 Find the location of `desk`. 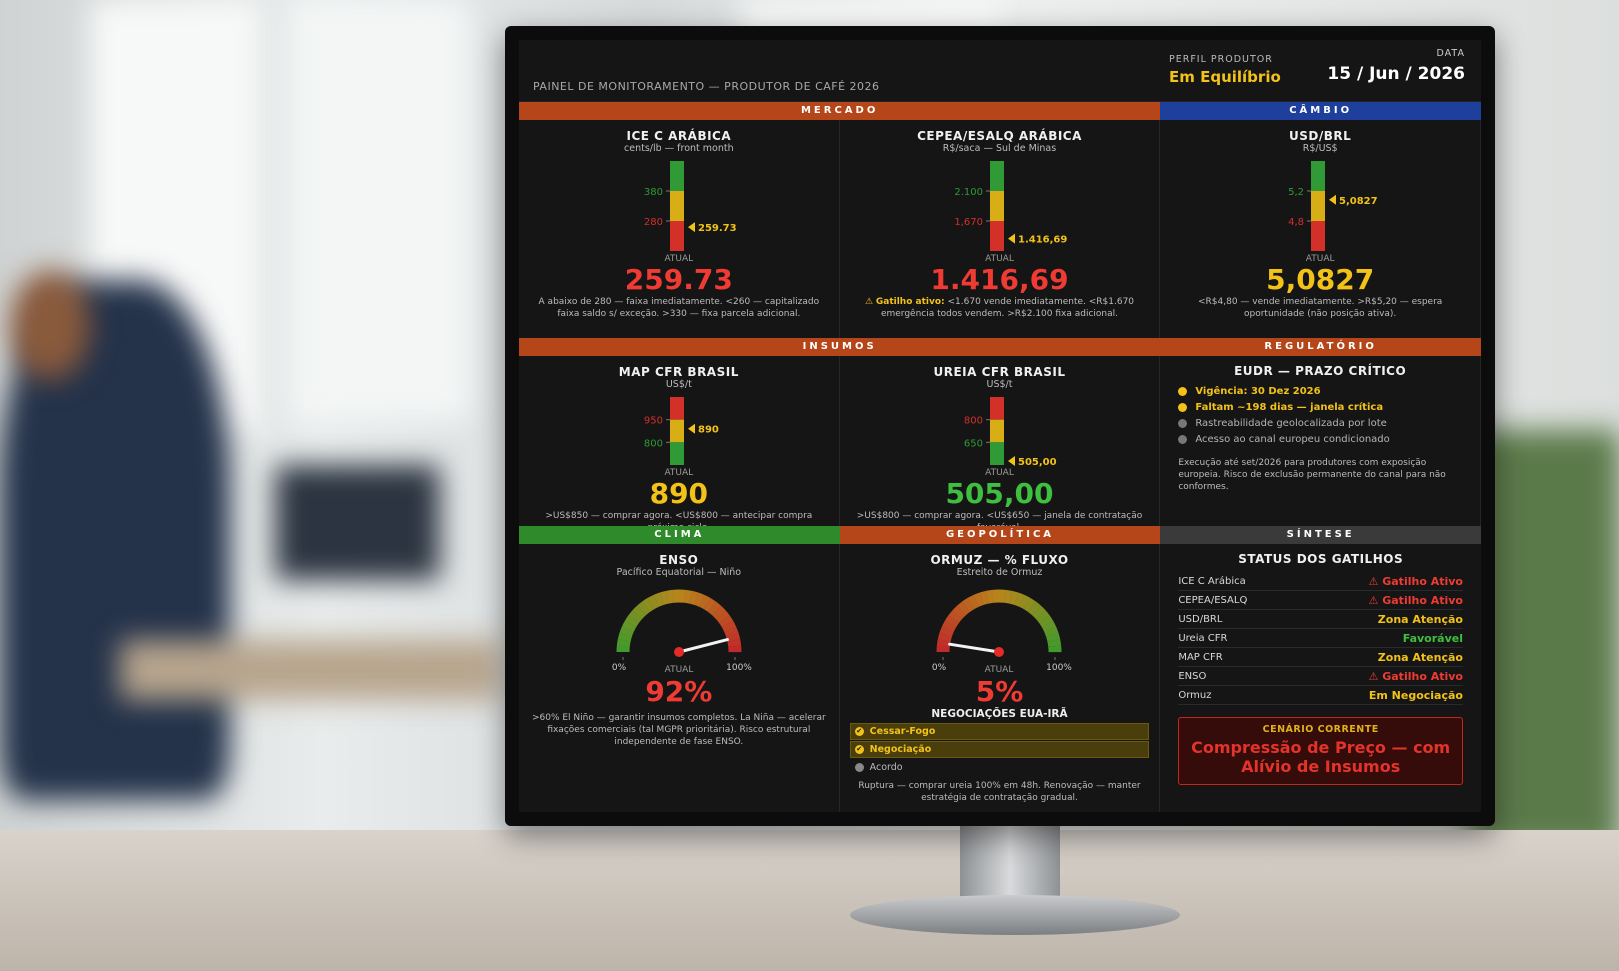

desk is located at coordinates (809, 900).